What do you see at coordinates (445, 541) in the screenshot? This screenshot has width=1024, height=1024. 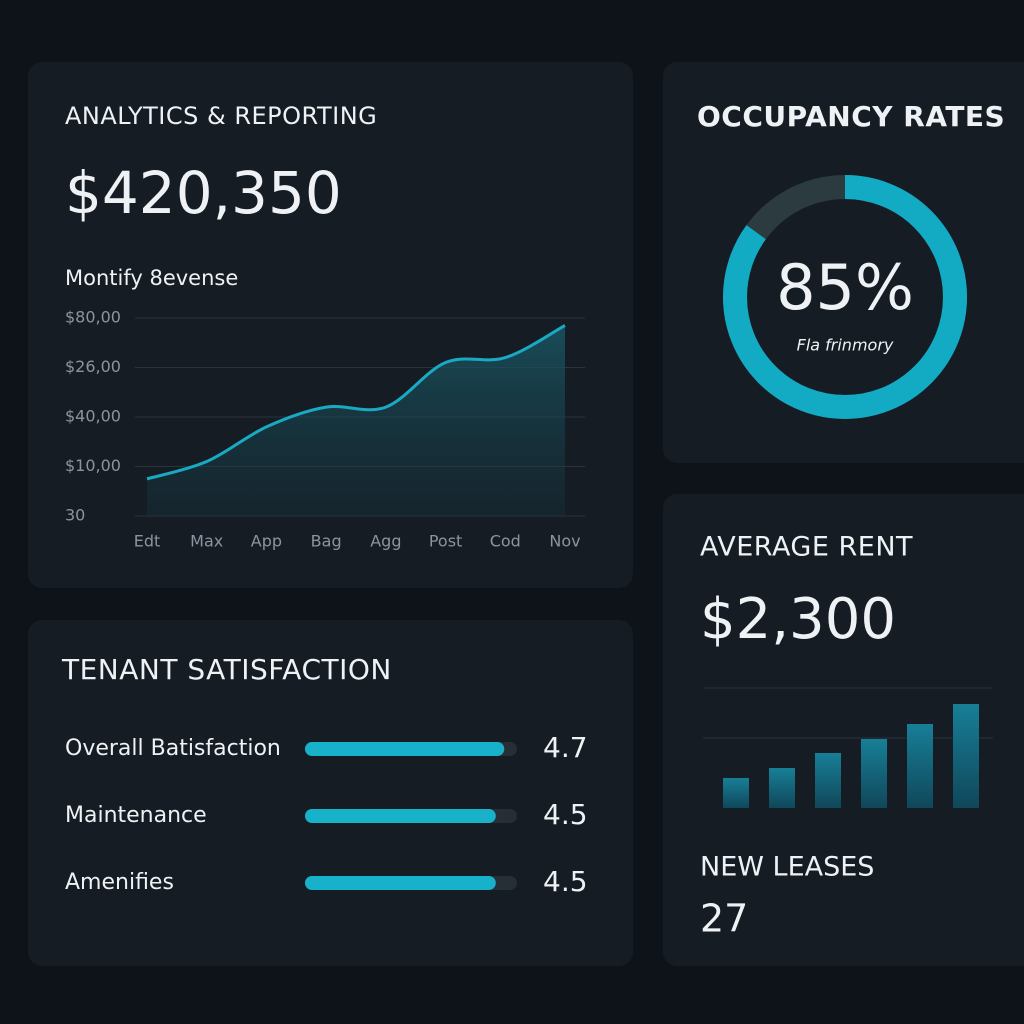 I see `x-tick-label: Post` at bounding box center [445, 541].